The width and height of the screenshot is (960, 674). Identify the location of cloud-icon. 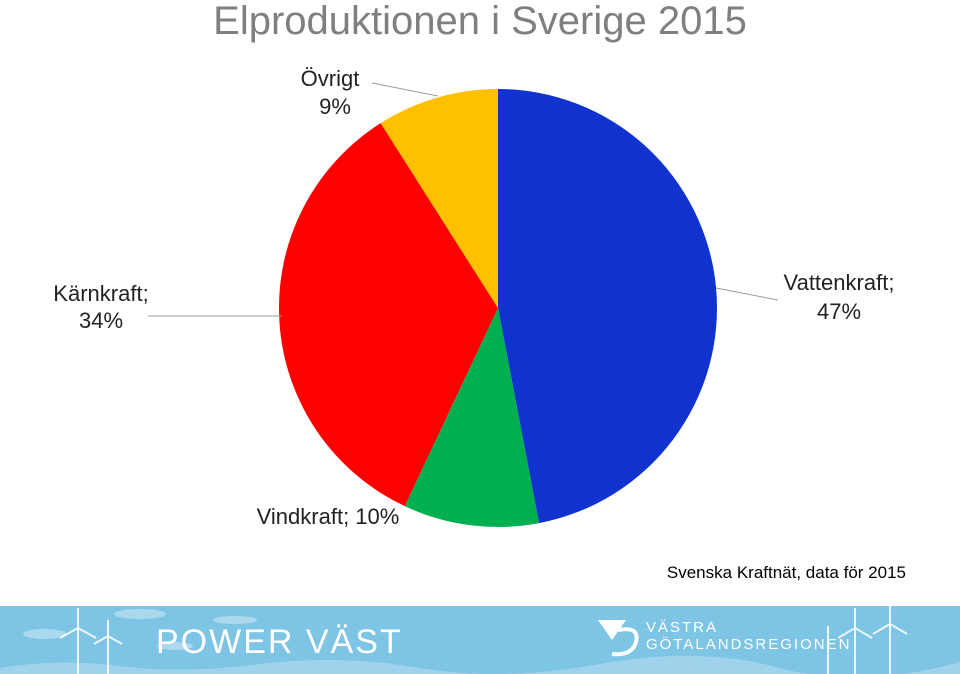
(140, 629).